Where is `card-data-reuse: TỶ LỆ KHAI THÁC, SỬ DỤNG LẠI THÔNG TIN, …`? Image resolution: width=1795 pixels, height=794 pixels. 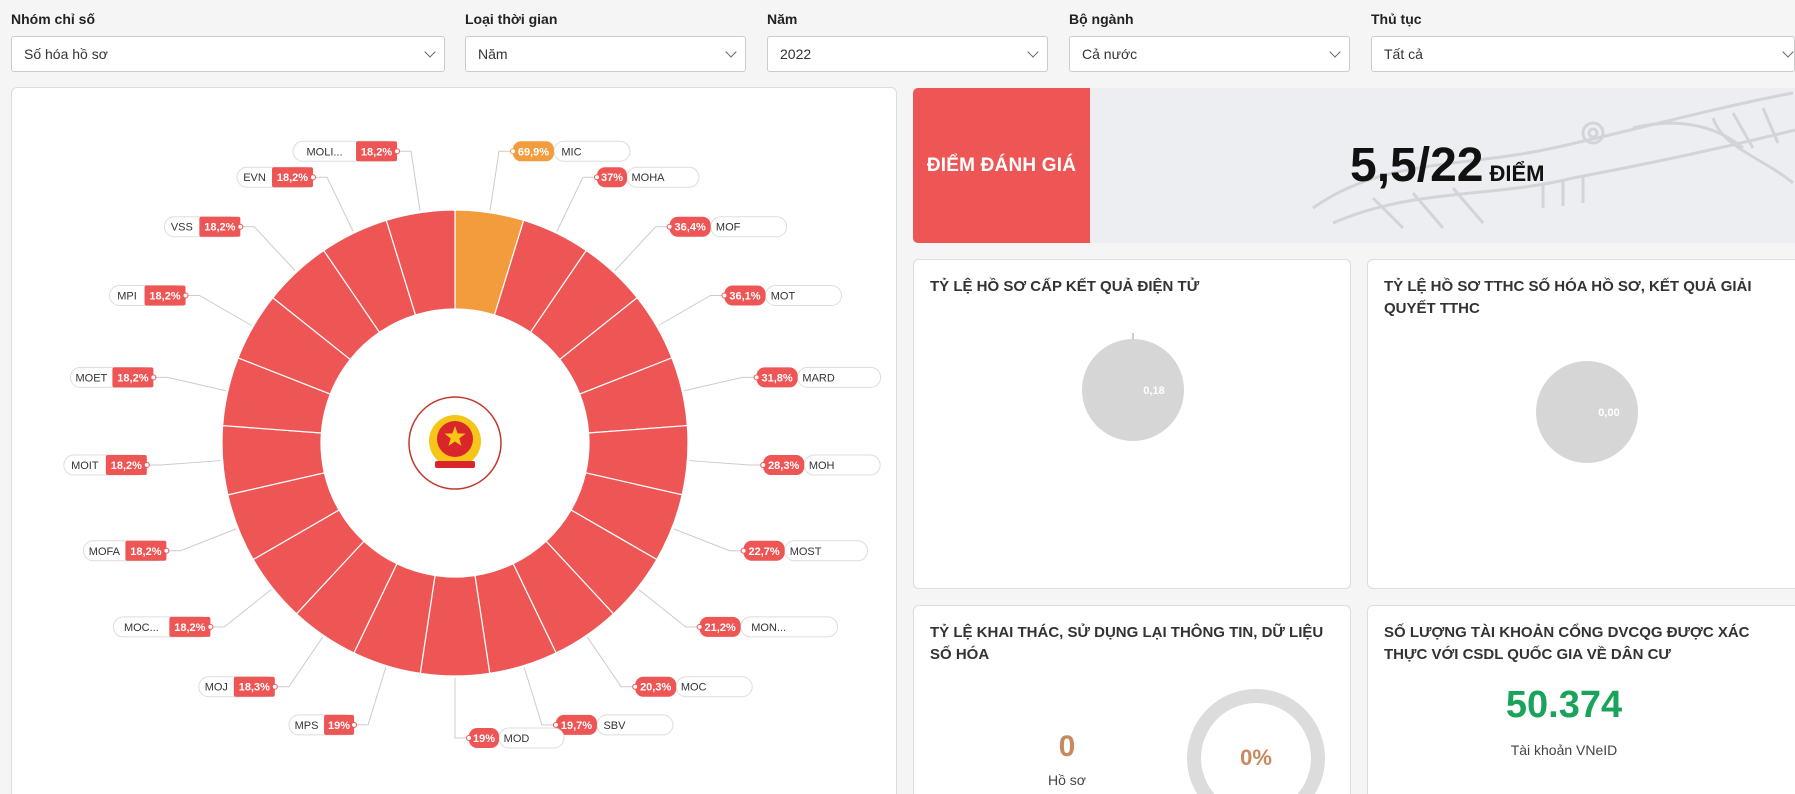 card-data-reuse: TỶ LỆ KHAI THÁC, SỬ DỤNG LẠI THÔNG TIN, … is located at coordinates (1132, 699).